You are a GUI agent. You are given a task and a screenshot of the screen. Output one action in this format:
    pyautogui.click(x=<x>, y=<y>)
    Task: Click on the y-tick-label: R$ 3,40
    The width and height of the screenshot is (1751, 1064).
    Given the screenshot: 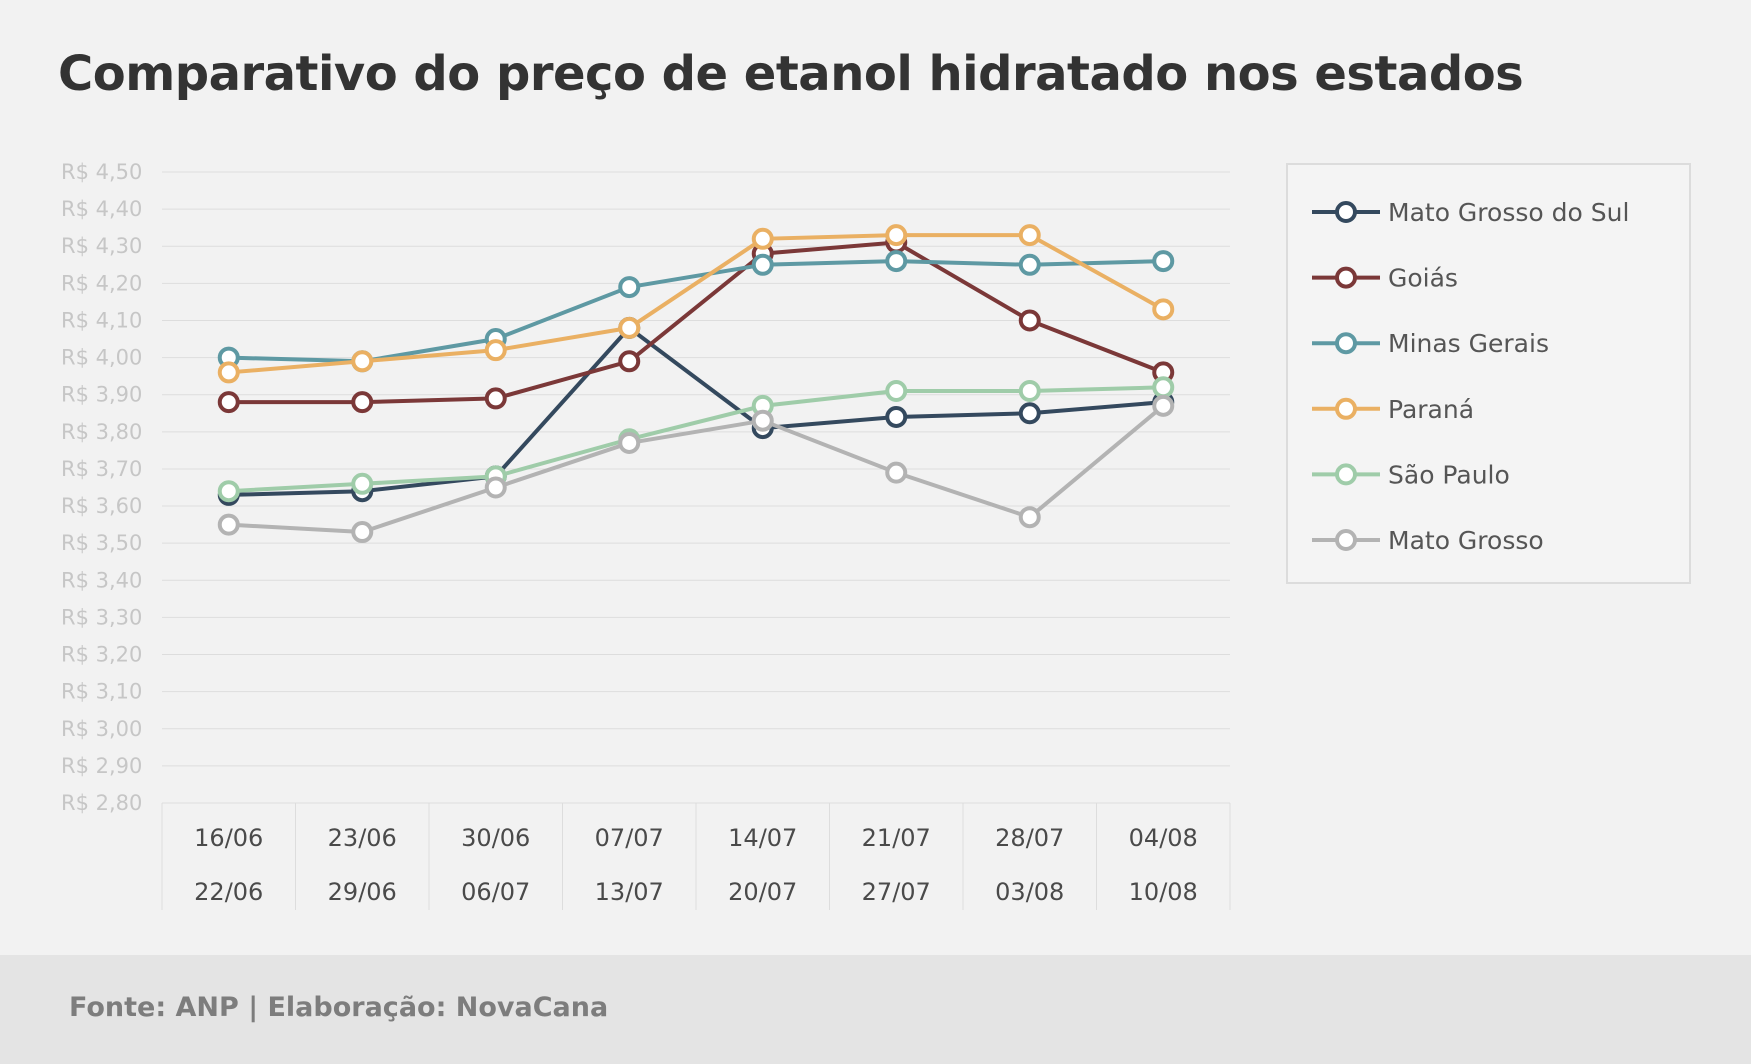 What is the action you would take?
    pyautogui.click(x=101, y=580)
    